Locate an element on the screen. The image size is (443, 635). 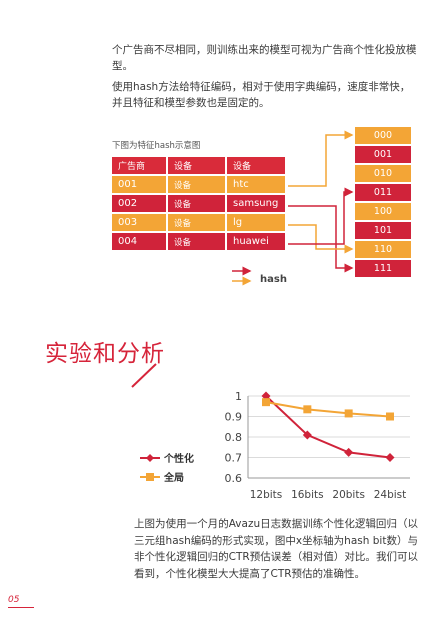
row-value: htc is located at coordinates (256, 185).